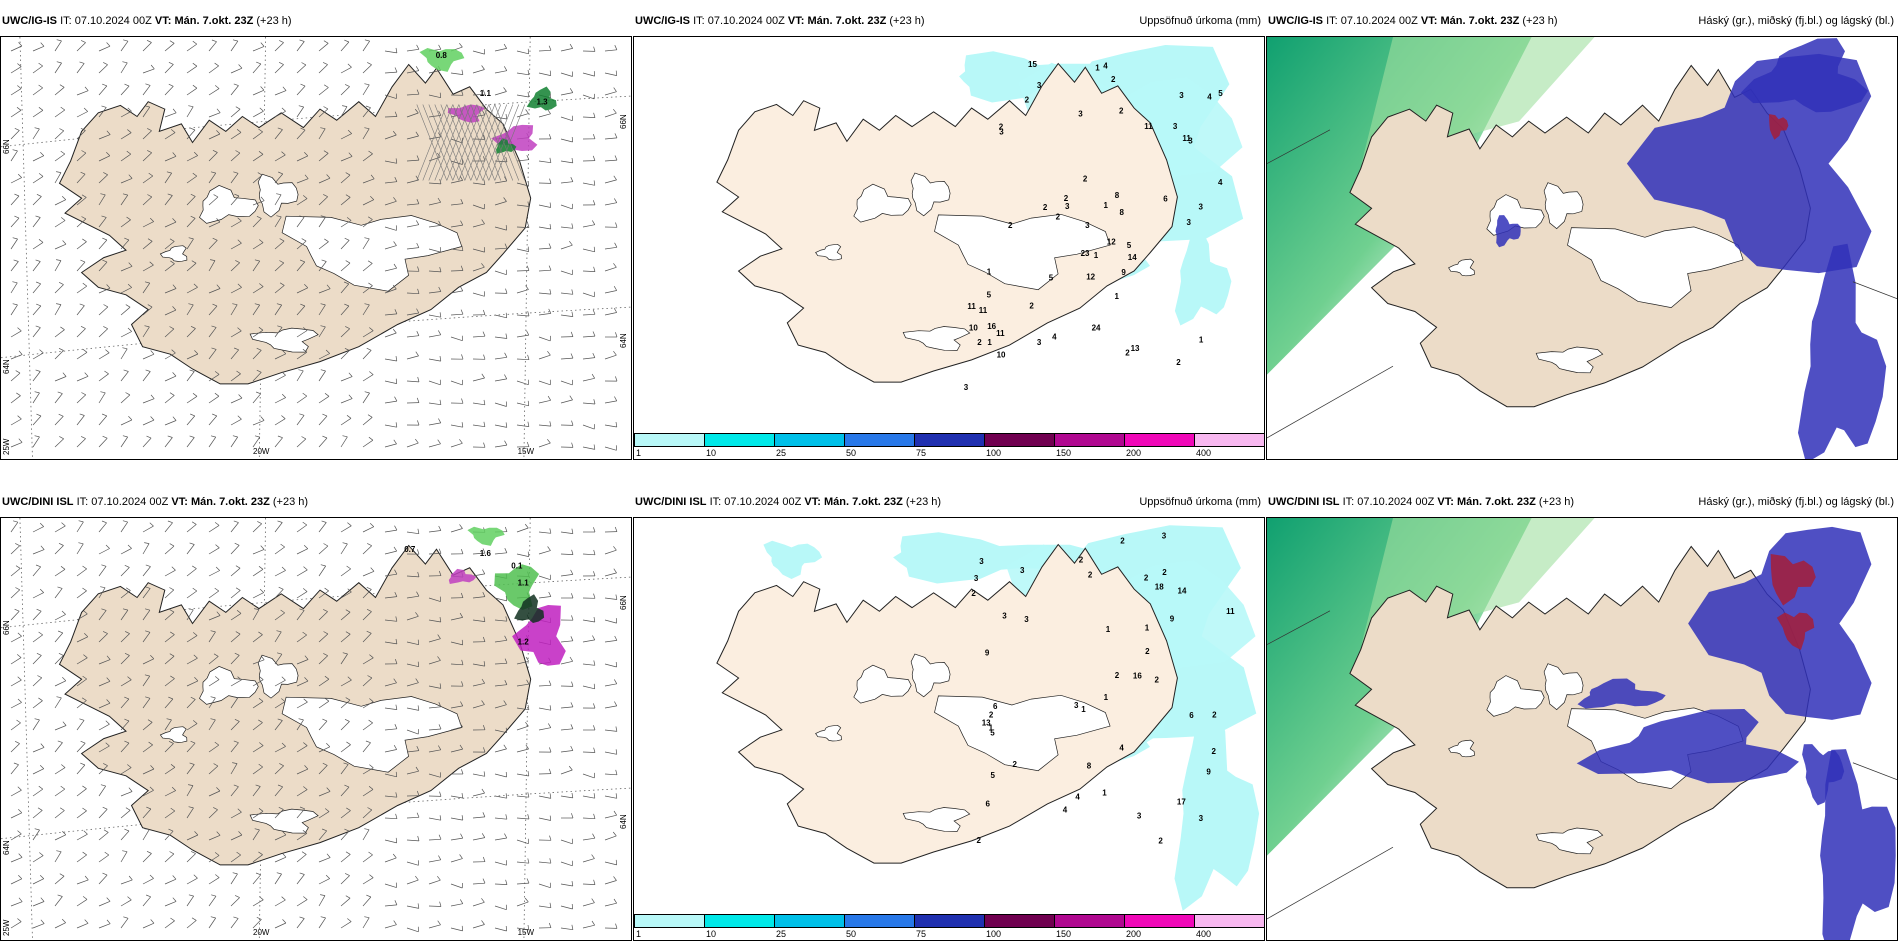 This screenshot has width=1900, height=950. What do you see at coordinates (994, 934) in the screenshot?
I see `colorbar-label: 100` at bounding box center [994, 934].